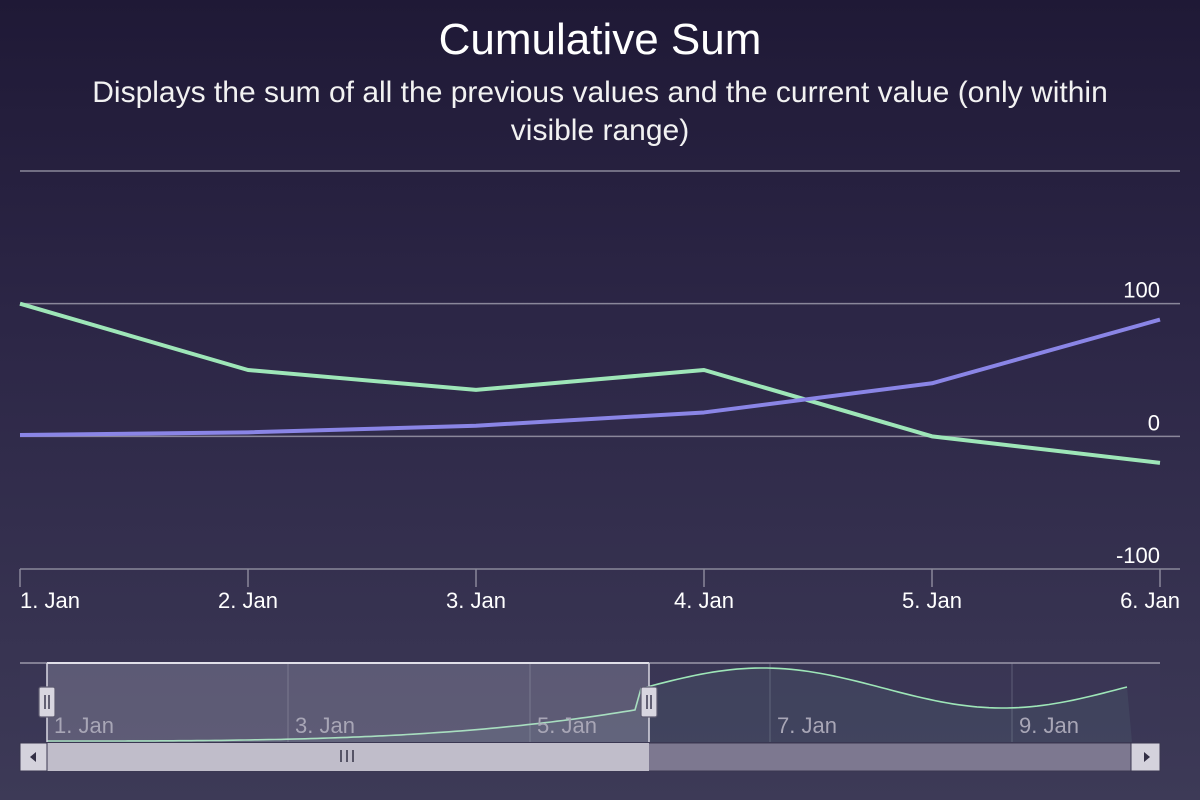 The height and width of the screenshot is (800, 1200). I want to click on scrollbar, so click(590, 757).